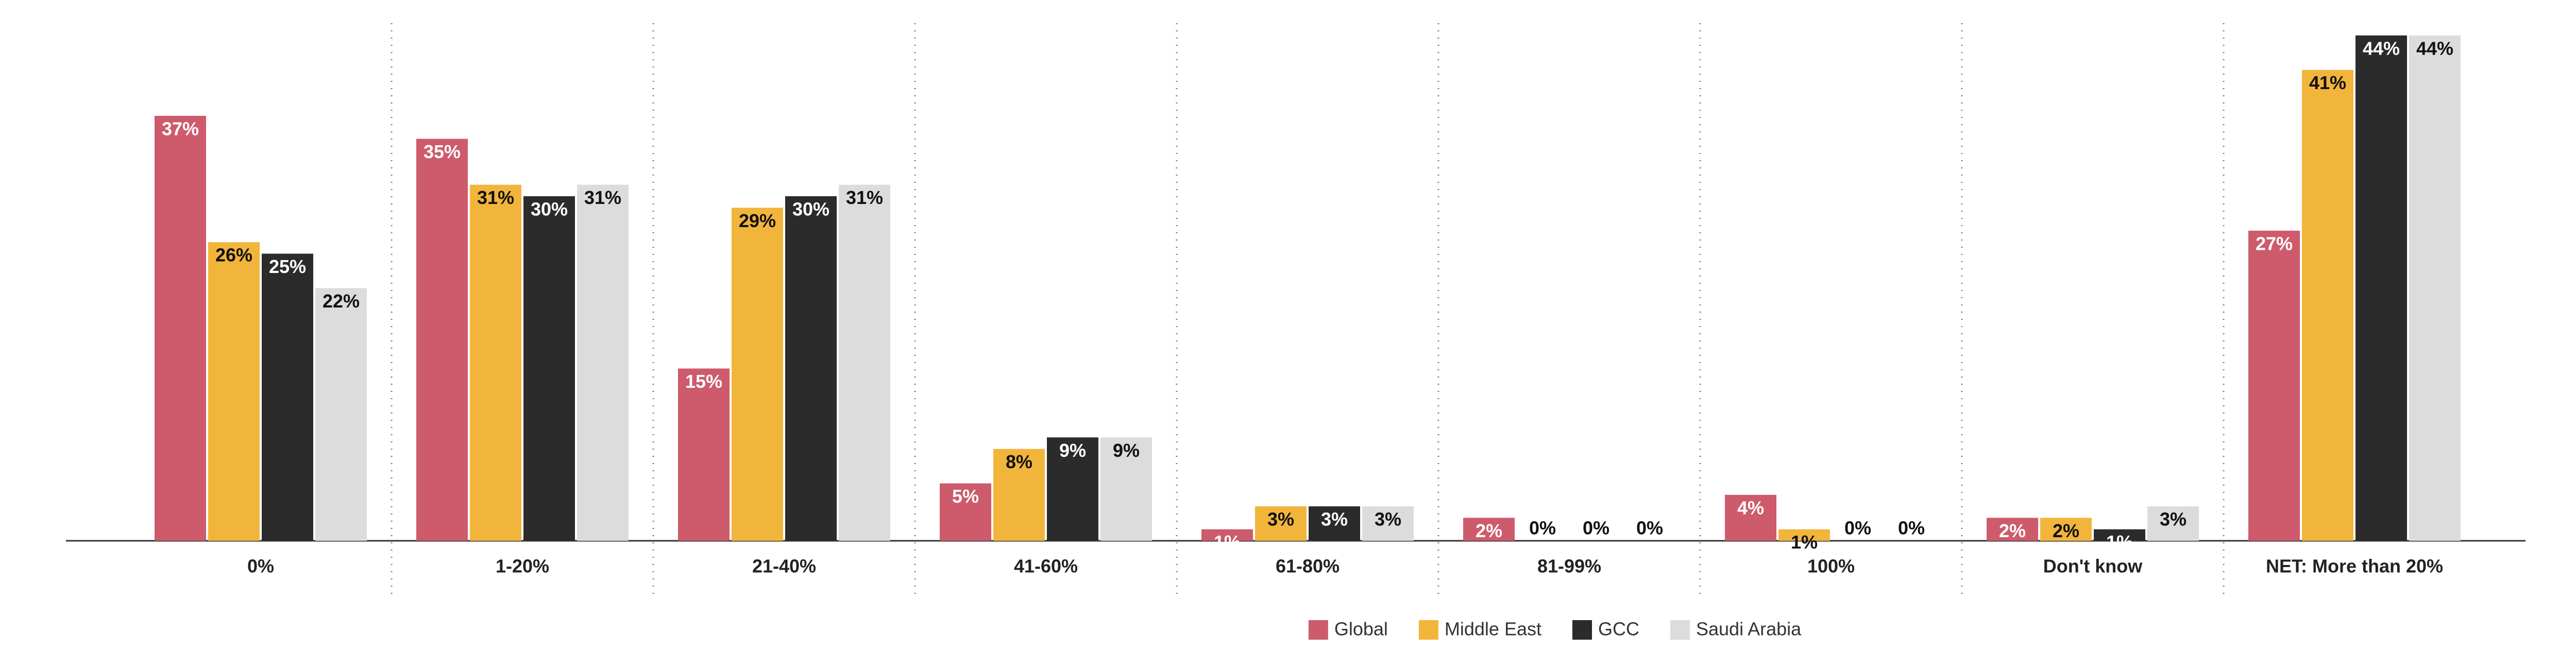  I want to click on value-label: 22%, so click(341, 301).